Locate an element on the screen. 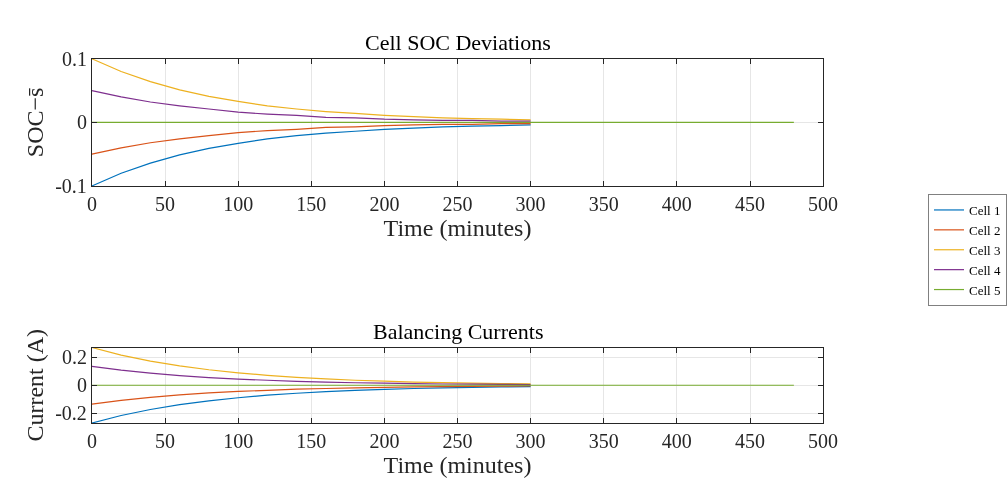  y-tick-label: 0.2 is located at coordinates (74, 357).